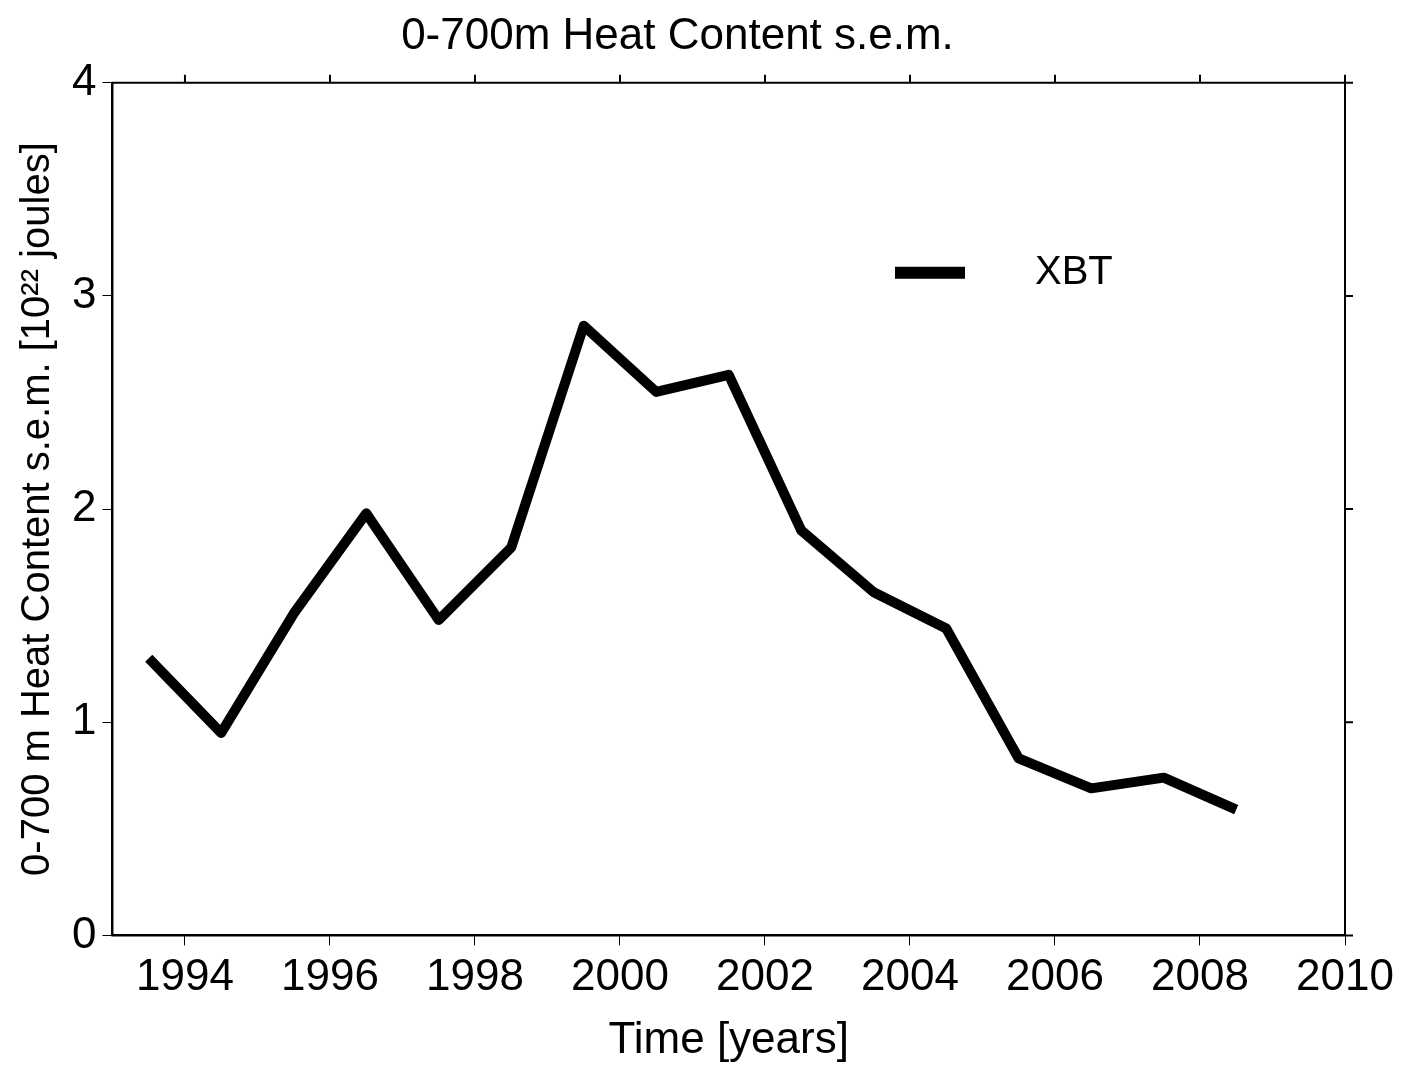 The height and width of the screenshot is (1081, 1405). I want to click on y-axis-title: 0-700 m Heat Content s.e.m. [10²² joules], so click(35, 509).